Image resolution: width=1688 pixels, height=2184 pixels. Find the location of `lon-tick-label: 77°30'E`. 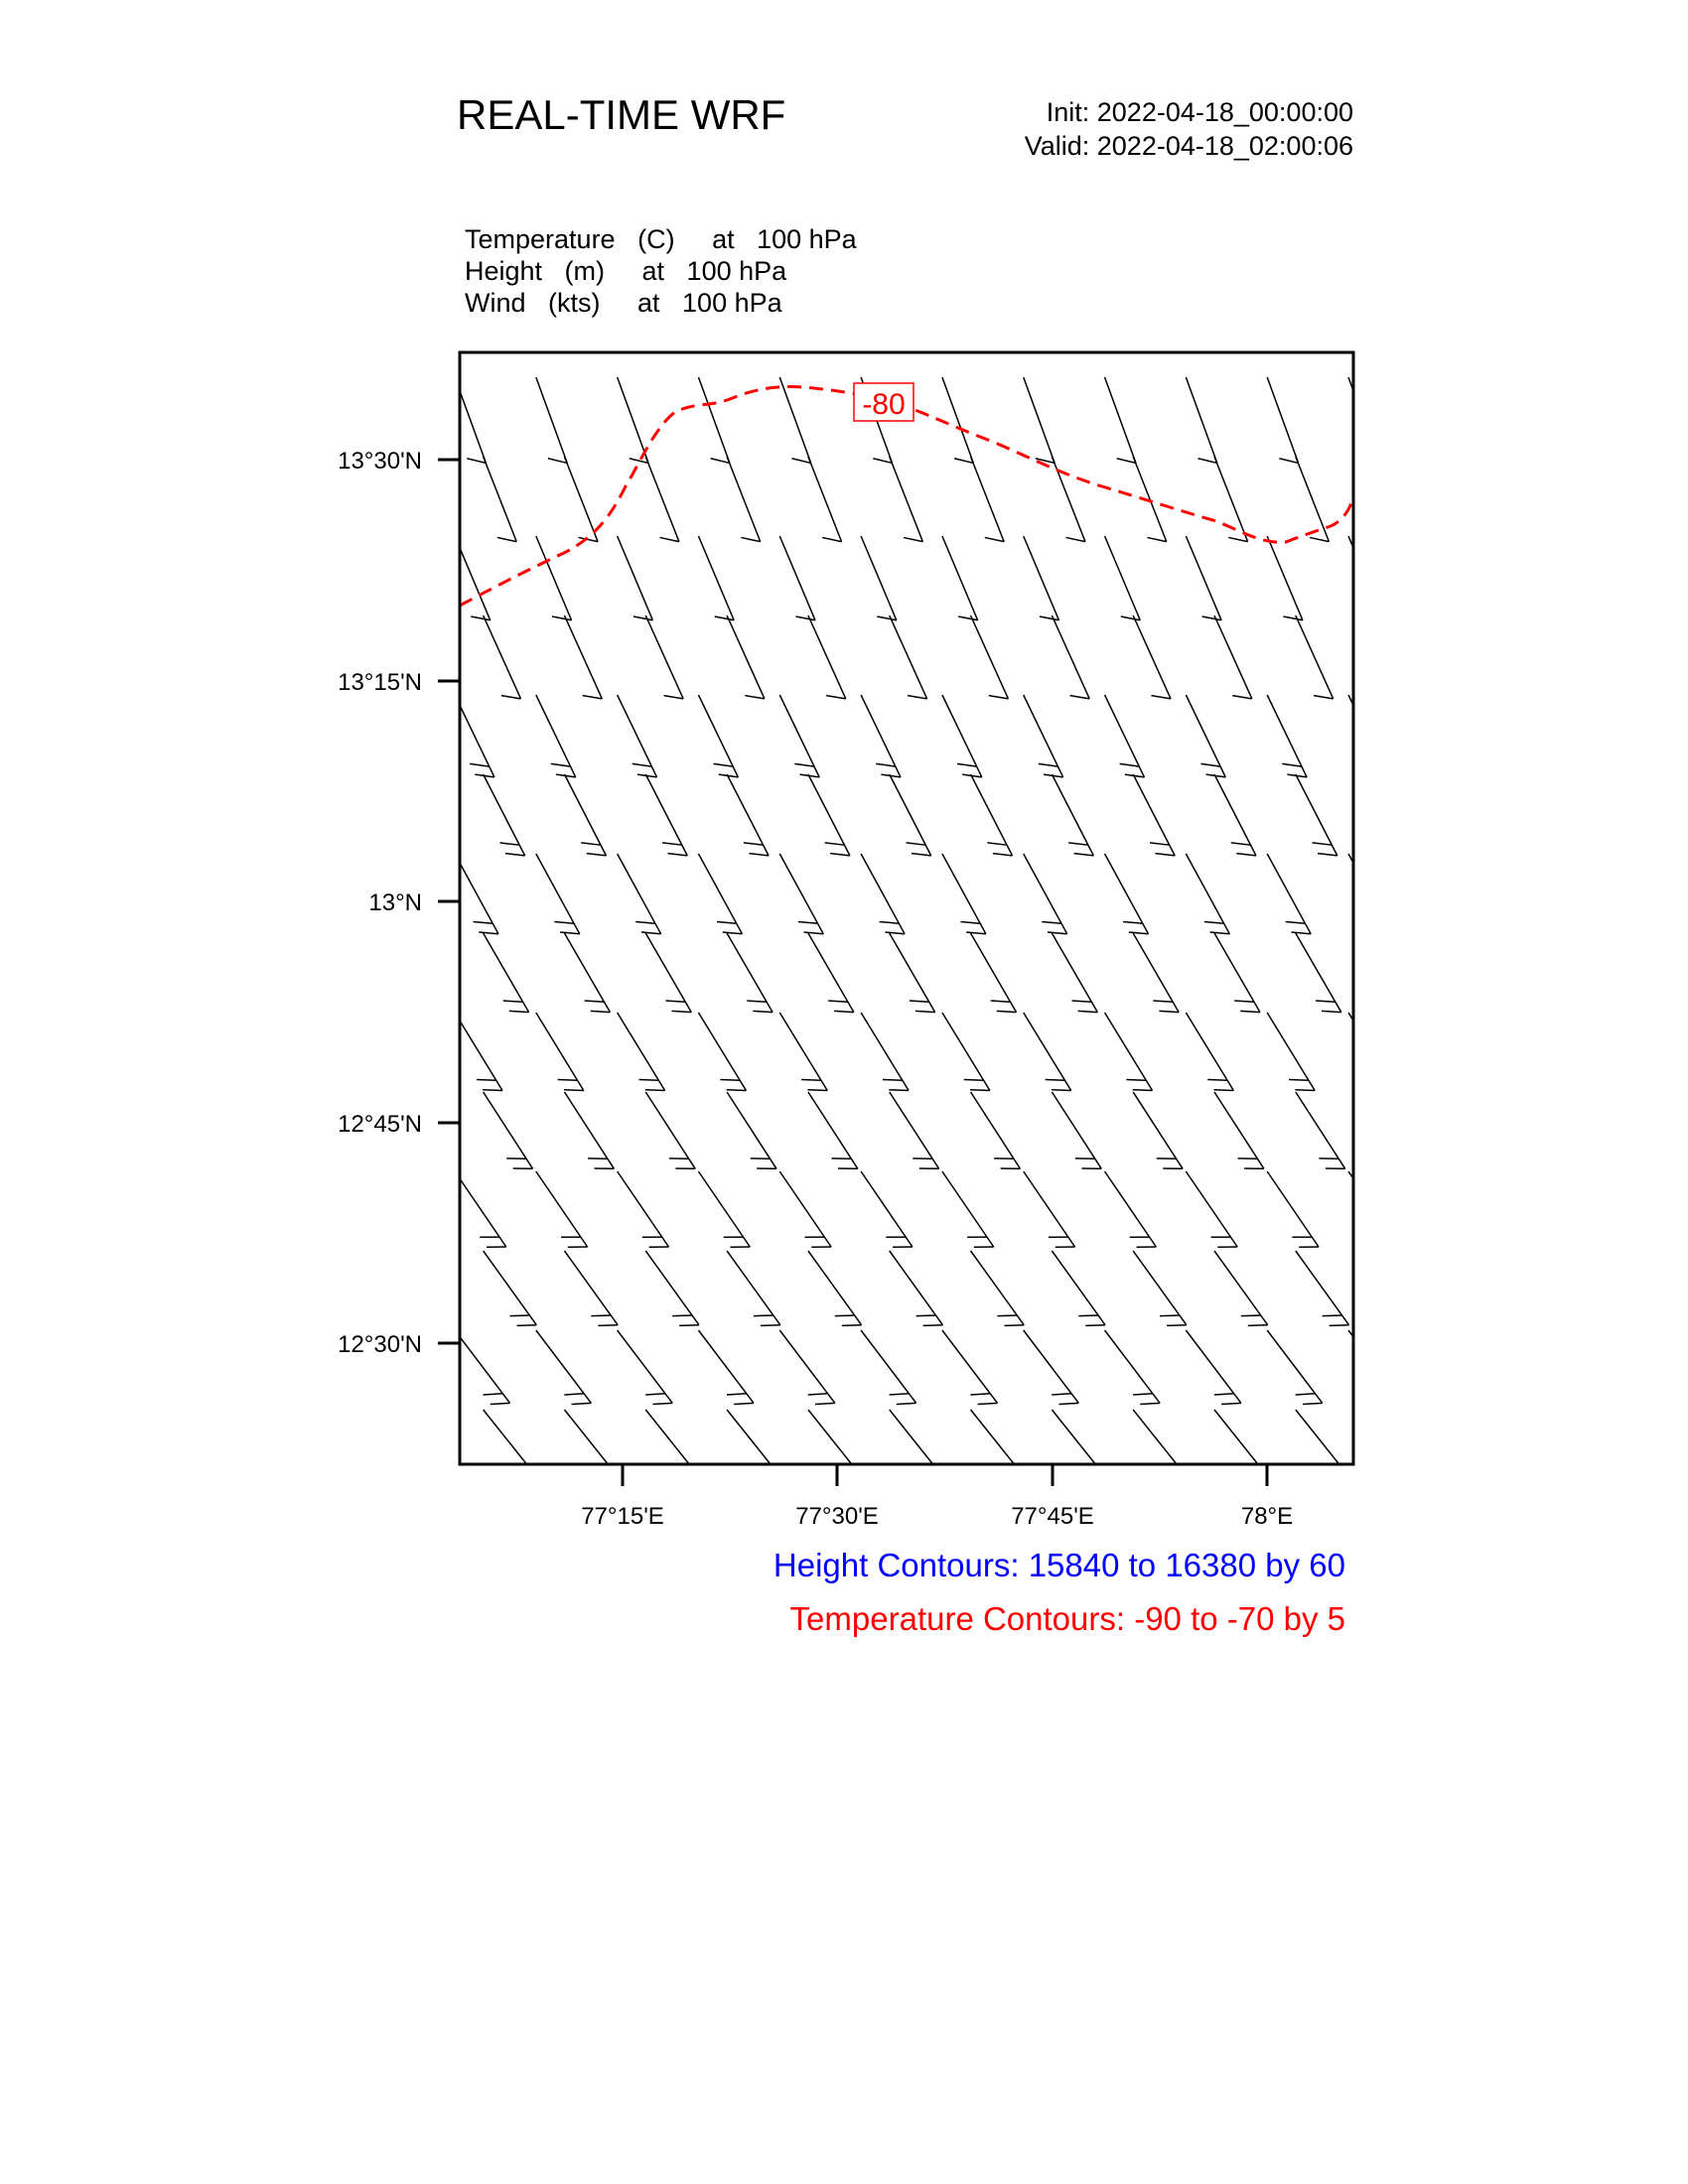

lon-tick-label: 77°30'E is located at coordinates (837, 1516).